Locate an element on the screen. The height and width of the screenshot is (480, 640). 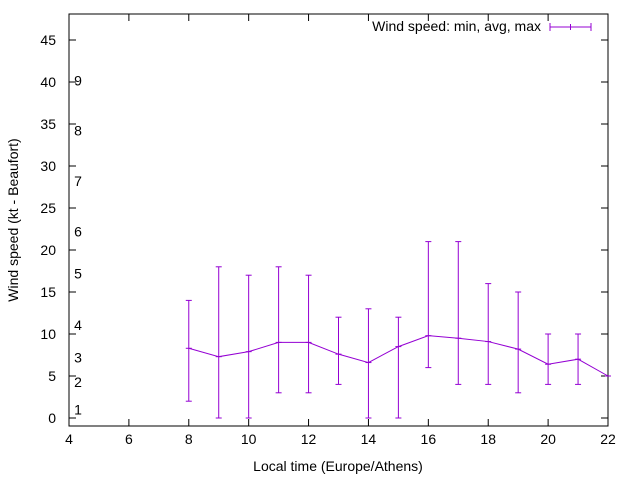
x-tick-label: 12 is located at coordinates (309, 439).